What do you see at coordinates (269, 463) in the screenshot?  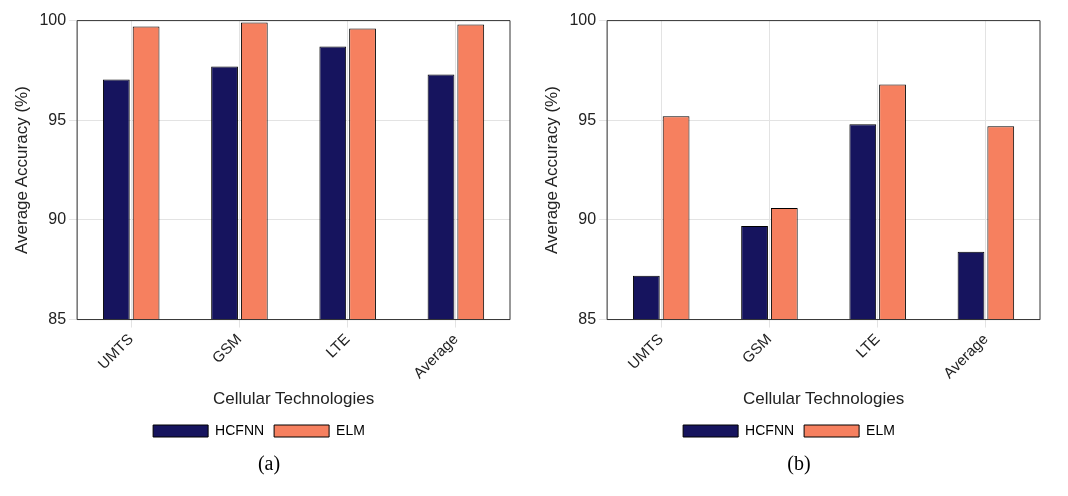 I see `text: (a)` at bounding box center [269, 463].